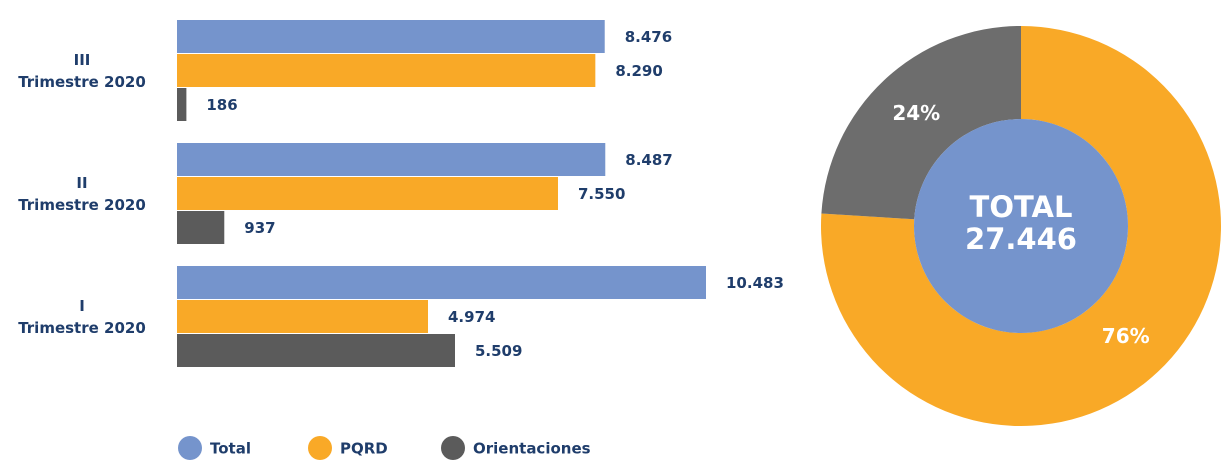  I want to click on center-value: 27.446, so click(1021, 239).